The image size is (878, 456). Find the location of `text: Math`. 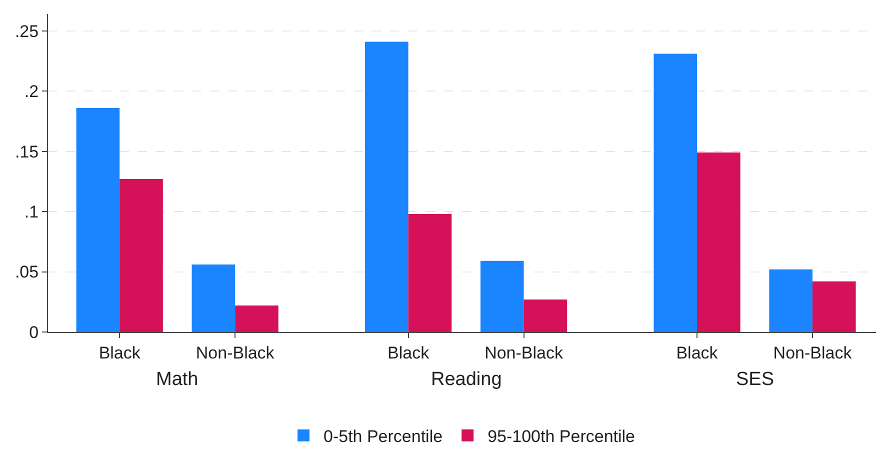

text: Math is located at coordinates (177, 379).